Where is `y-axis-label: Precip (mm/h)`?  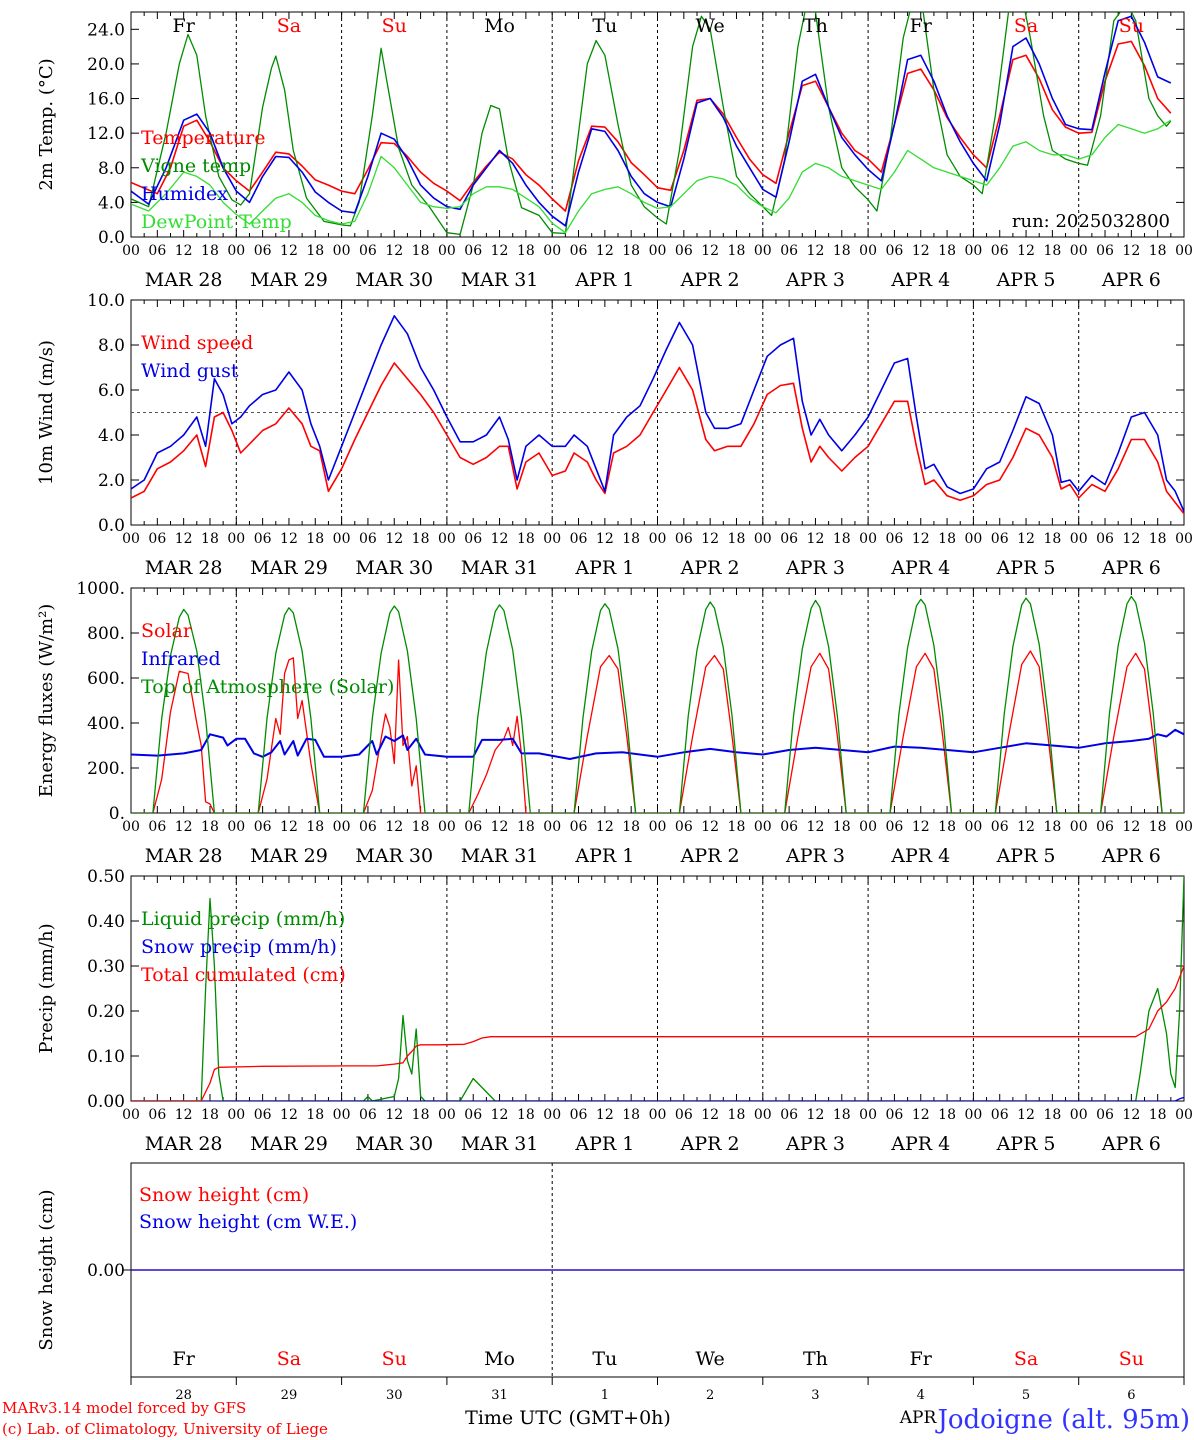 y-axis-label: Precip (mm/h) is located at coordinates (46, 988).